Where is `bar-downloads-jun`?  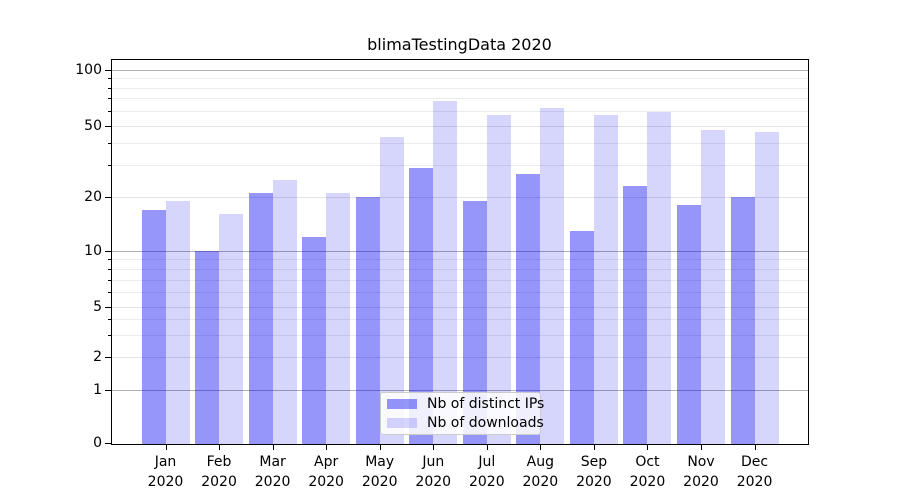 bar-downloads-jun is located at coordinates (445, 272).